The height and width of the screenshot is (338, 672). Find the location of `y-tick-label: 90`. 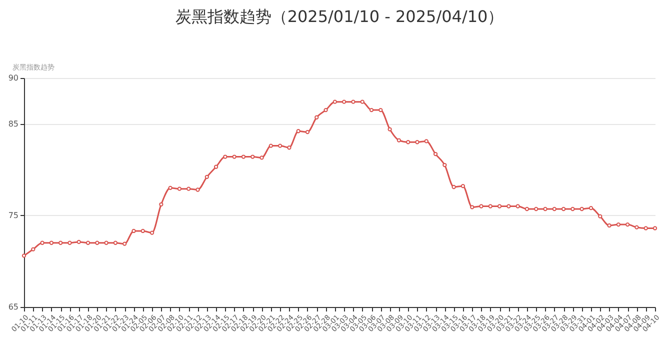

y-tick-label: 90 is located at coordinates (13, 78).